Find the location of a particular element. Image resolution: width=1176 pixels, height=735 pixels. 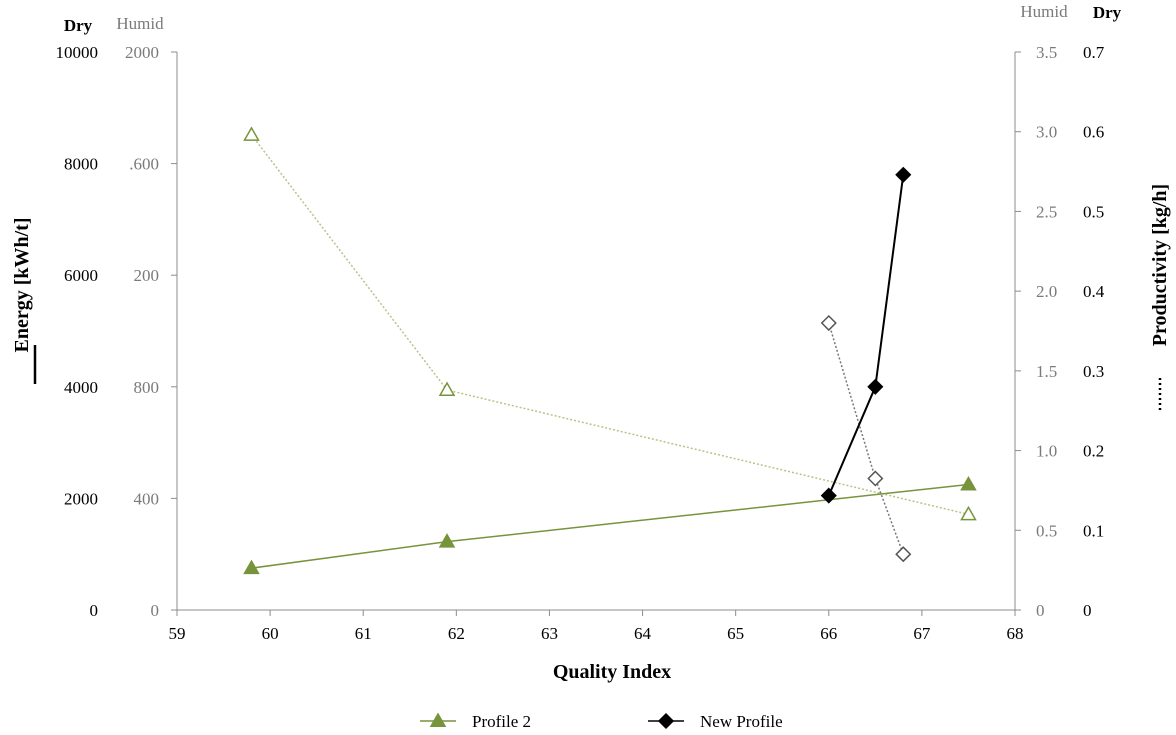

left-humid-tick-label: 0 is located at coordinates (155, 610).